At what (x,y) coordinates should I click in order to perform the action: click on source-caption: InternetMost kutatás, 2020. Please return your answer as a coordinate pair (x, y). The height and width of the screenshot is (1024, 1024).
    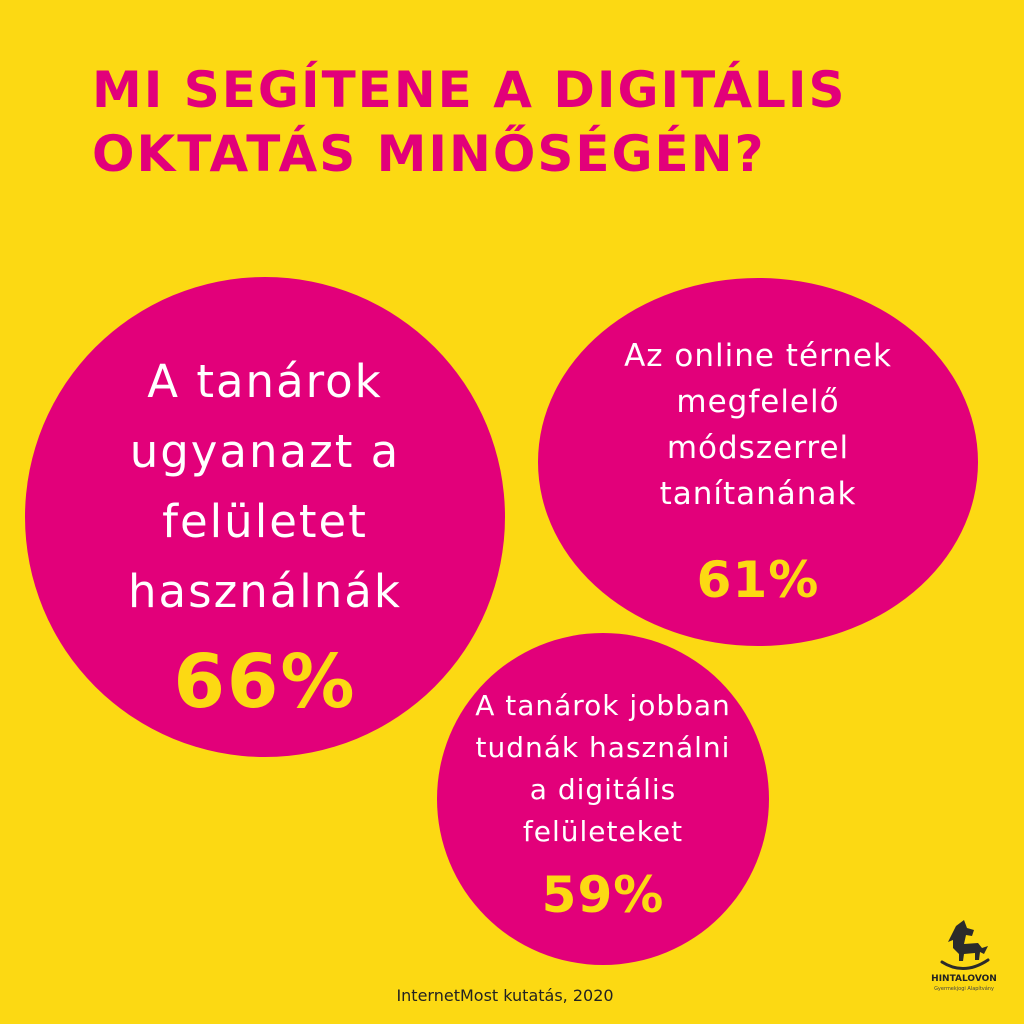
    Looking at the image, I should click on (505, 995).